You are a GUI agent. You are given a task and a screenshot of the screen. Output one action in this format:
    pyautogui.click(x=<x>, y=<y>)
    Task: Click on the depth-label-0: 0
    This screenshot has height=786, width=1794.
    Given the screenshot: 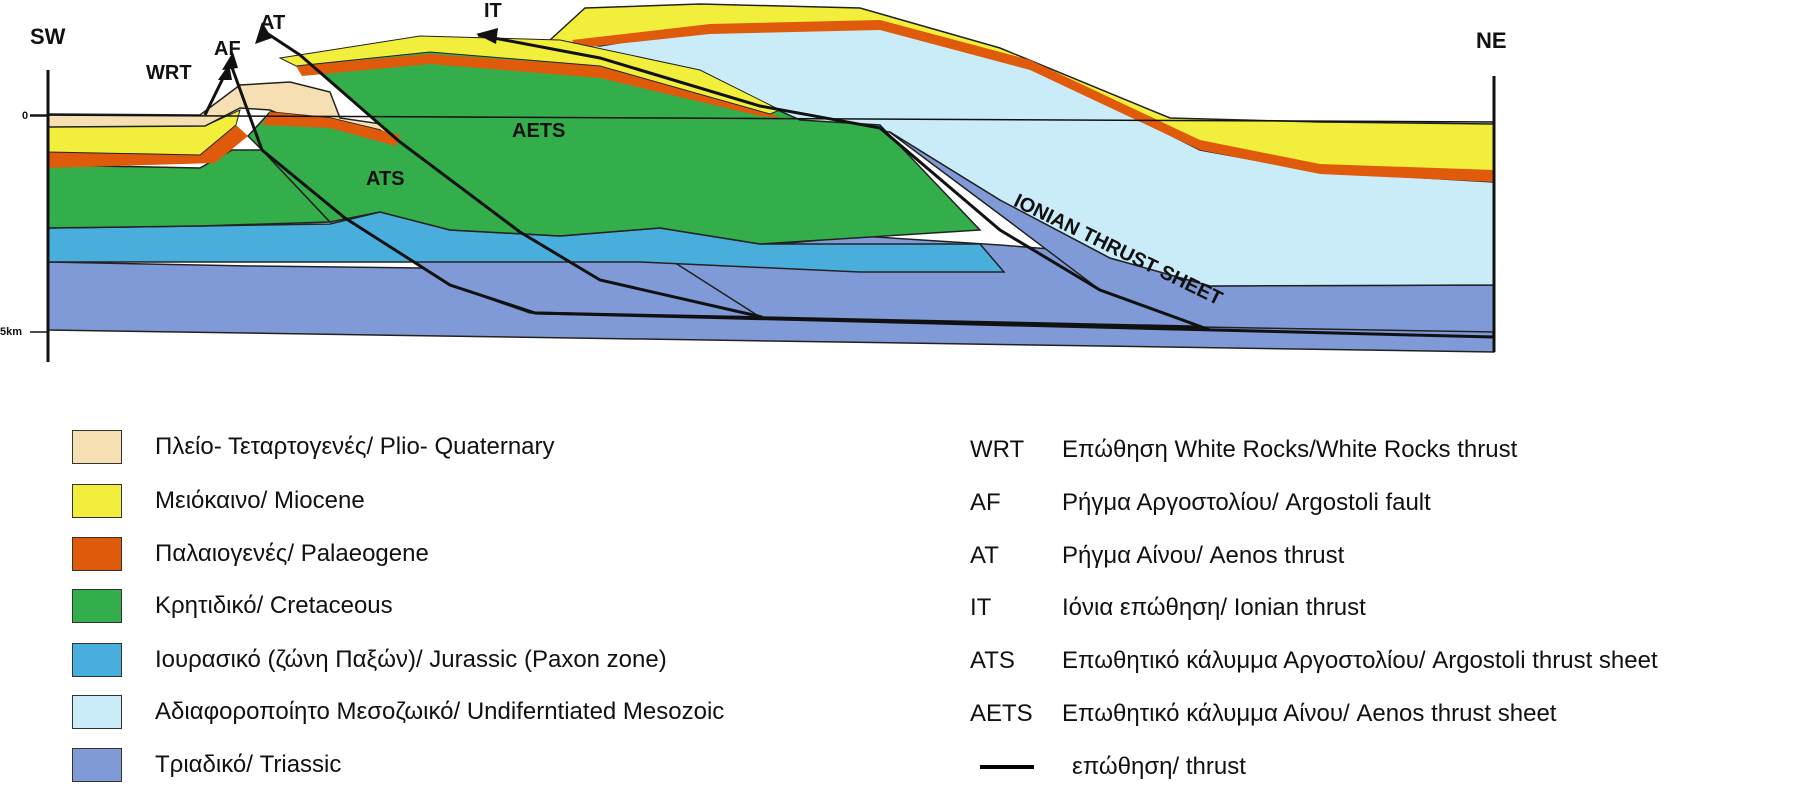 What is the action you would take?
    pyautogui.click(x=25, y=116)
    